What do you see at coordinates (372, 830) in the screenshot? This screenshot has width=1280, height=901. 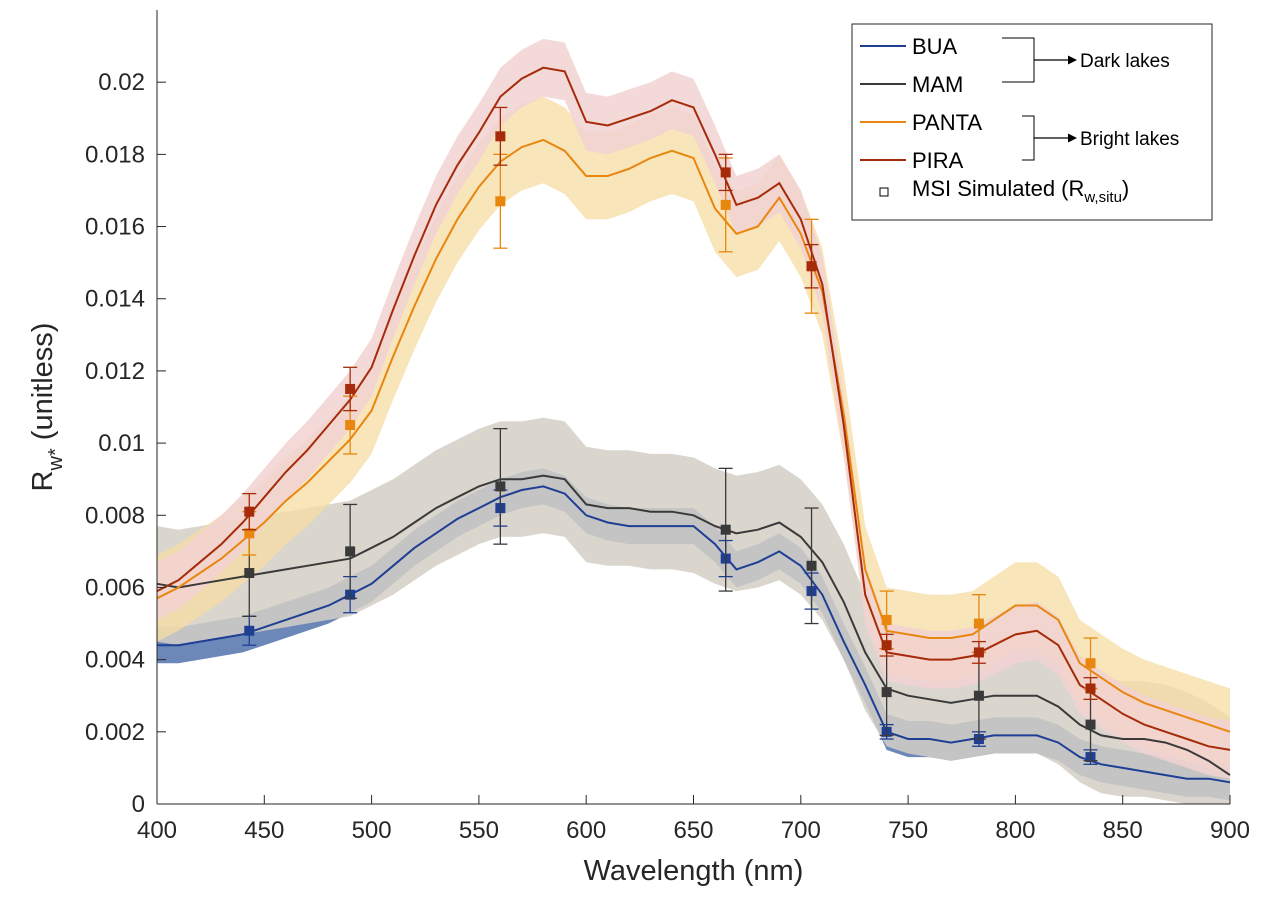 I see `x-tick-label: 500` at bounding box center [372, 830].